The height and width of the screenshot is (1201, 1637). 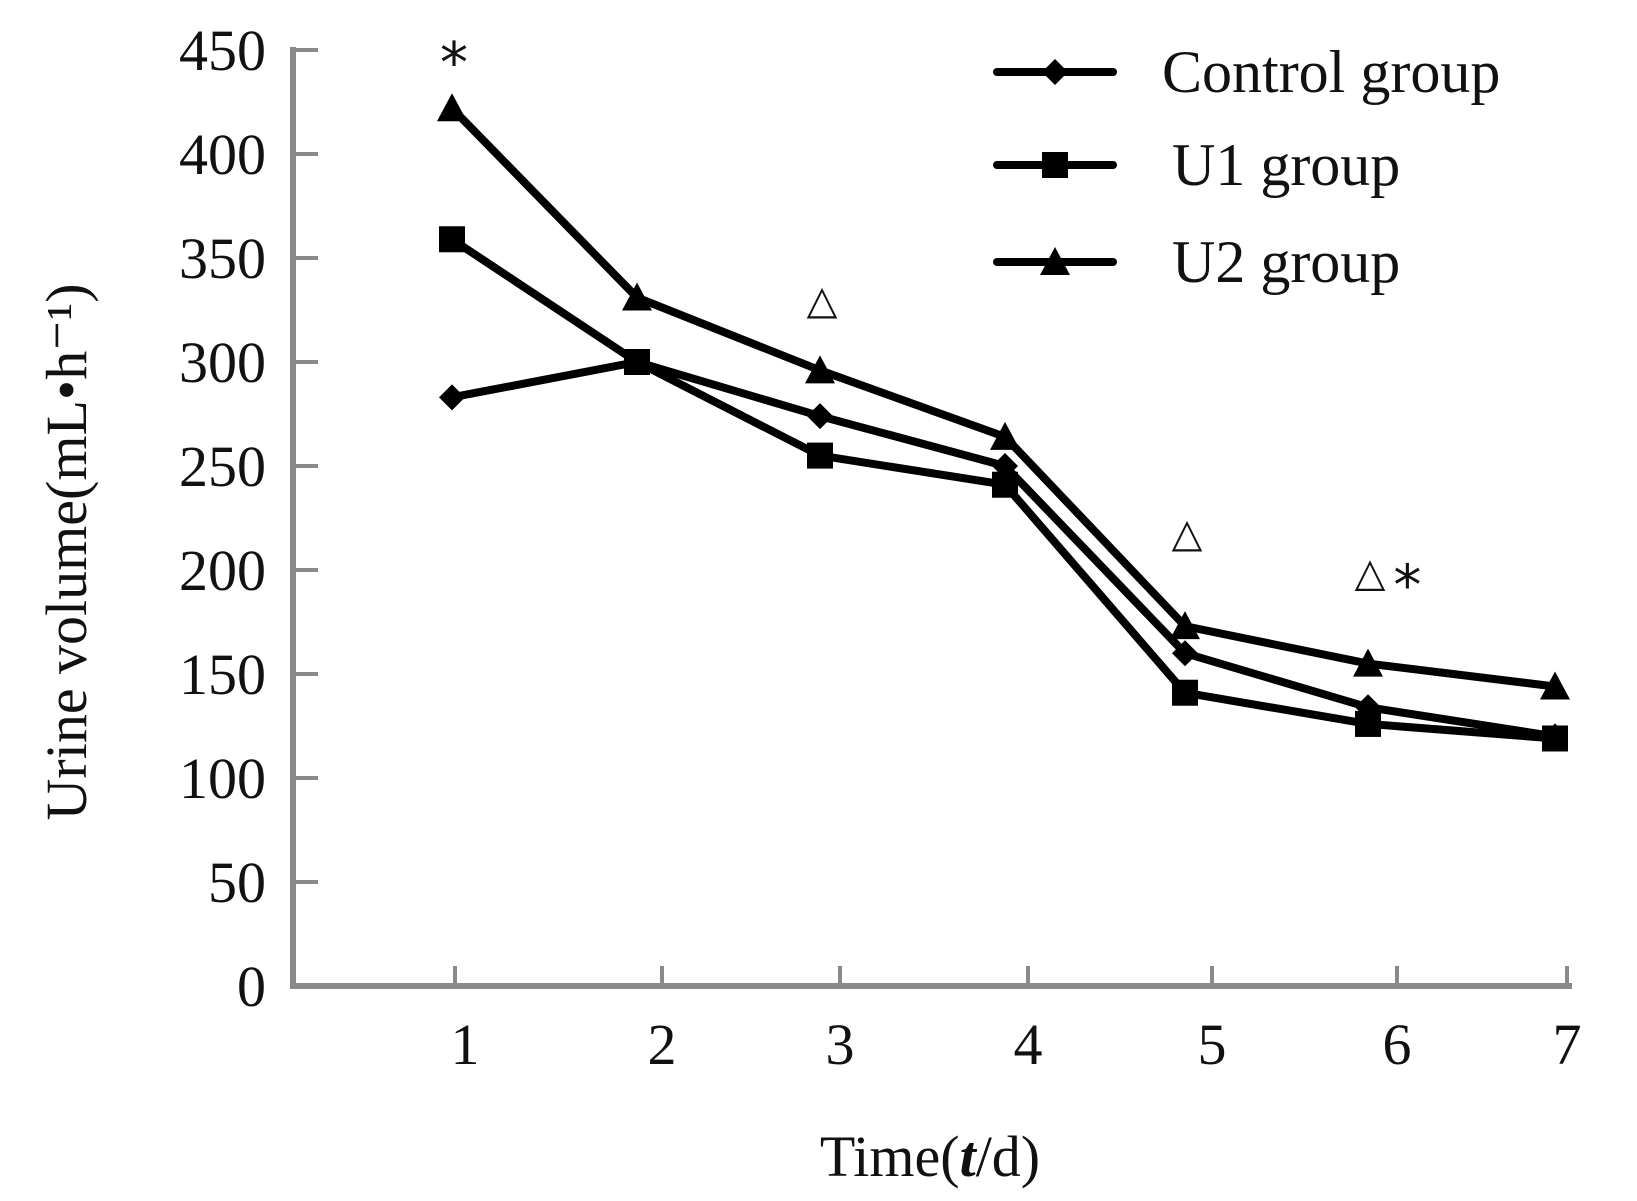 What do you see at coordinates (222, 570) in the screenshot?
I see `y-tick-label: 200` at bounding box center [222, 570].